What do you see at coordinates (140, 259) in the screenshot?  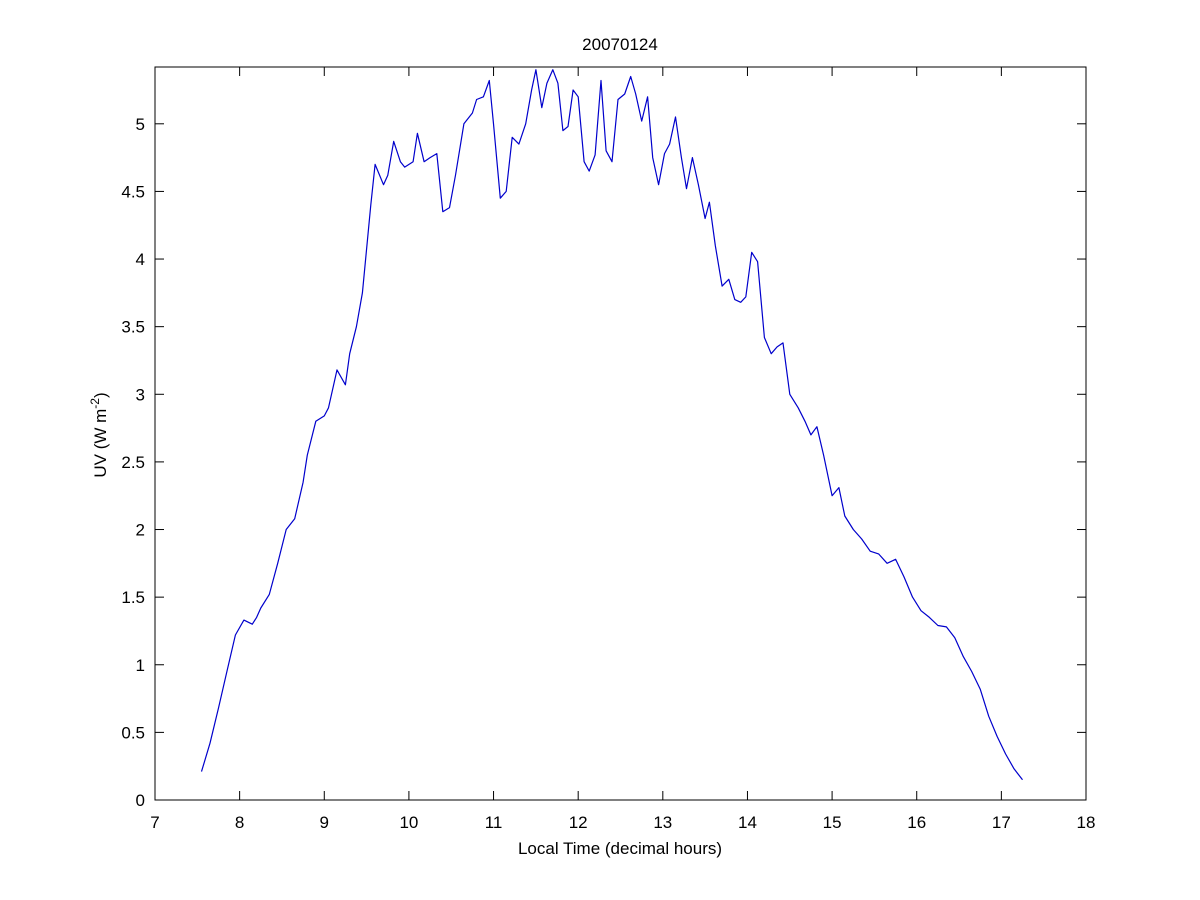 I see `y-tick-label: 4` at bounding box center [140, 259].